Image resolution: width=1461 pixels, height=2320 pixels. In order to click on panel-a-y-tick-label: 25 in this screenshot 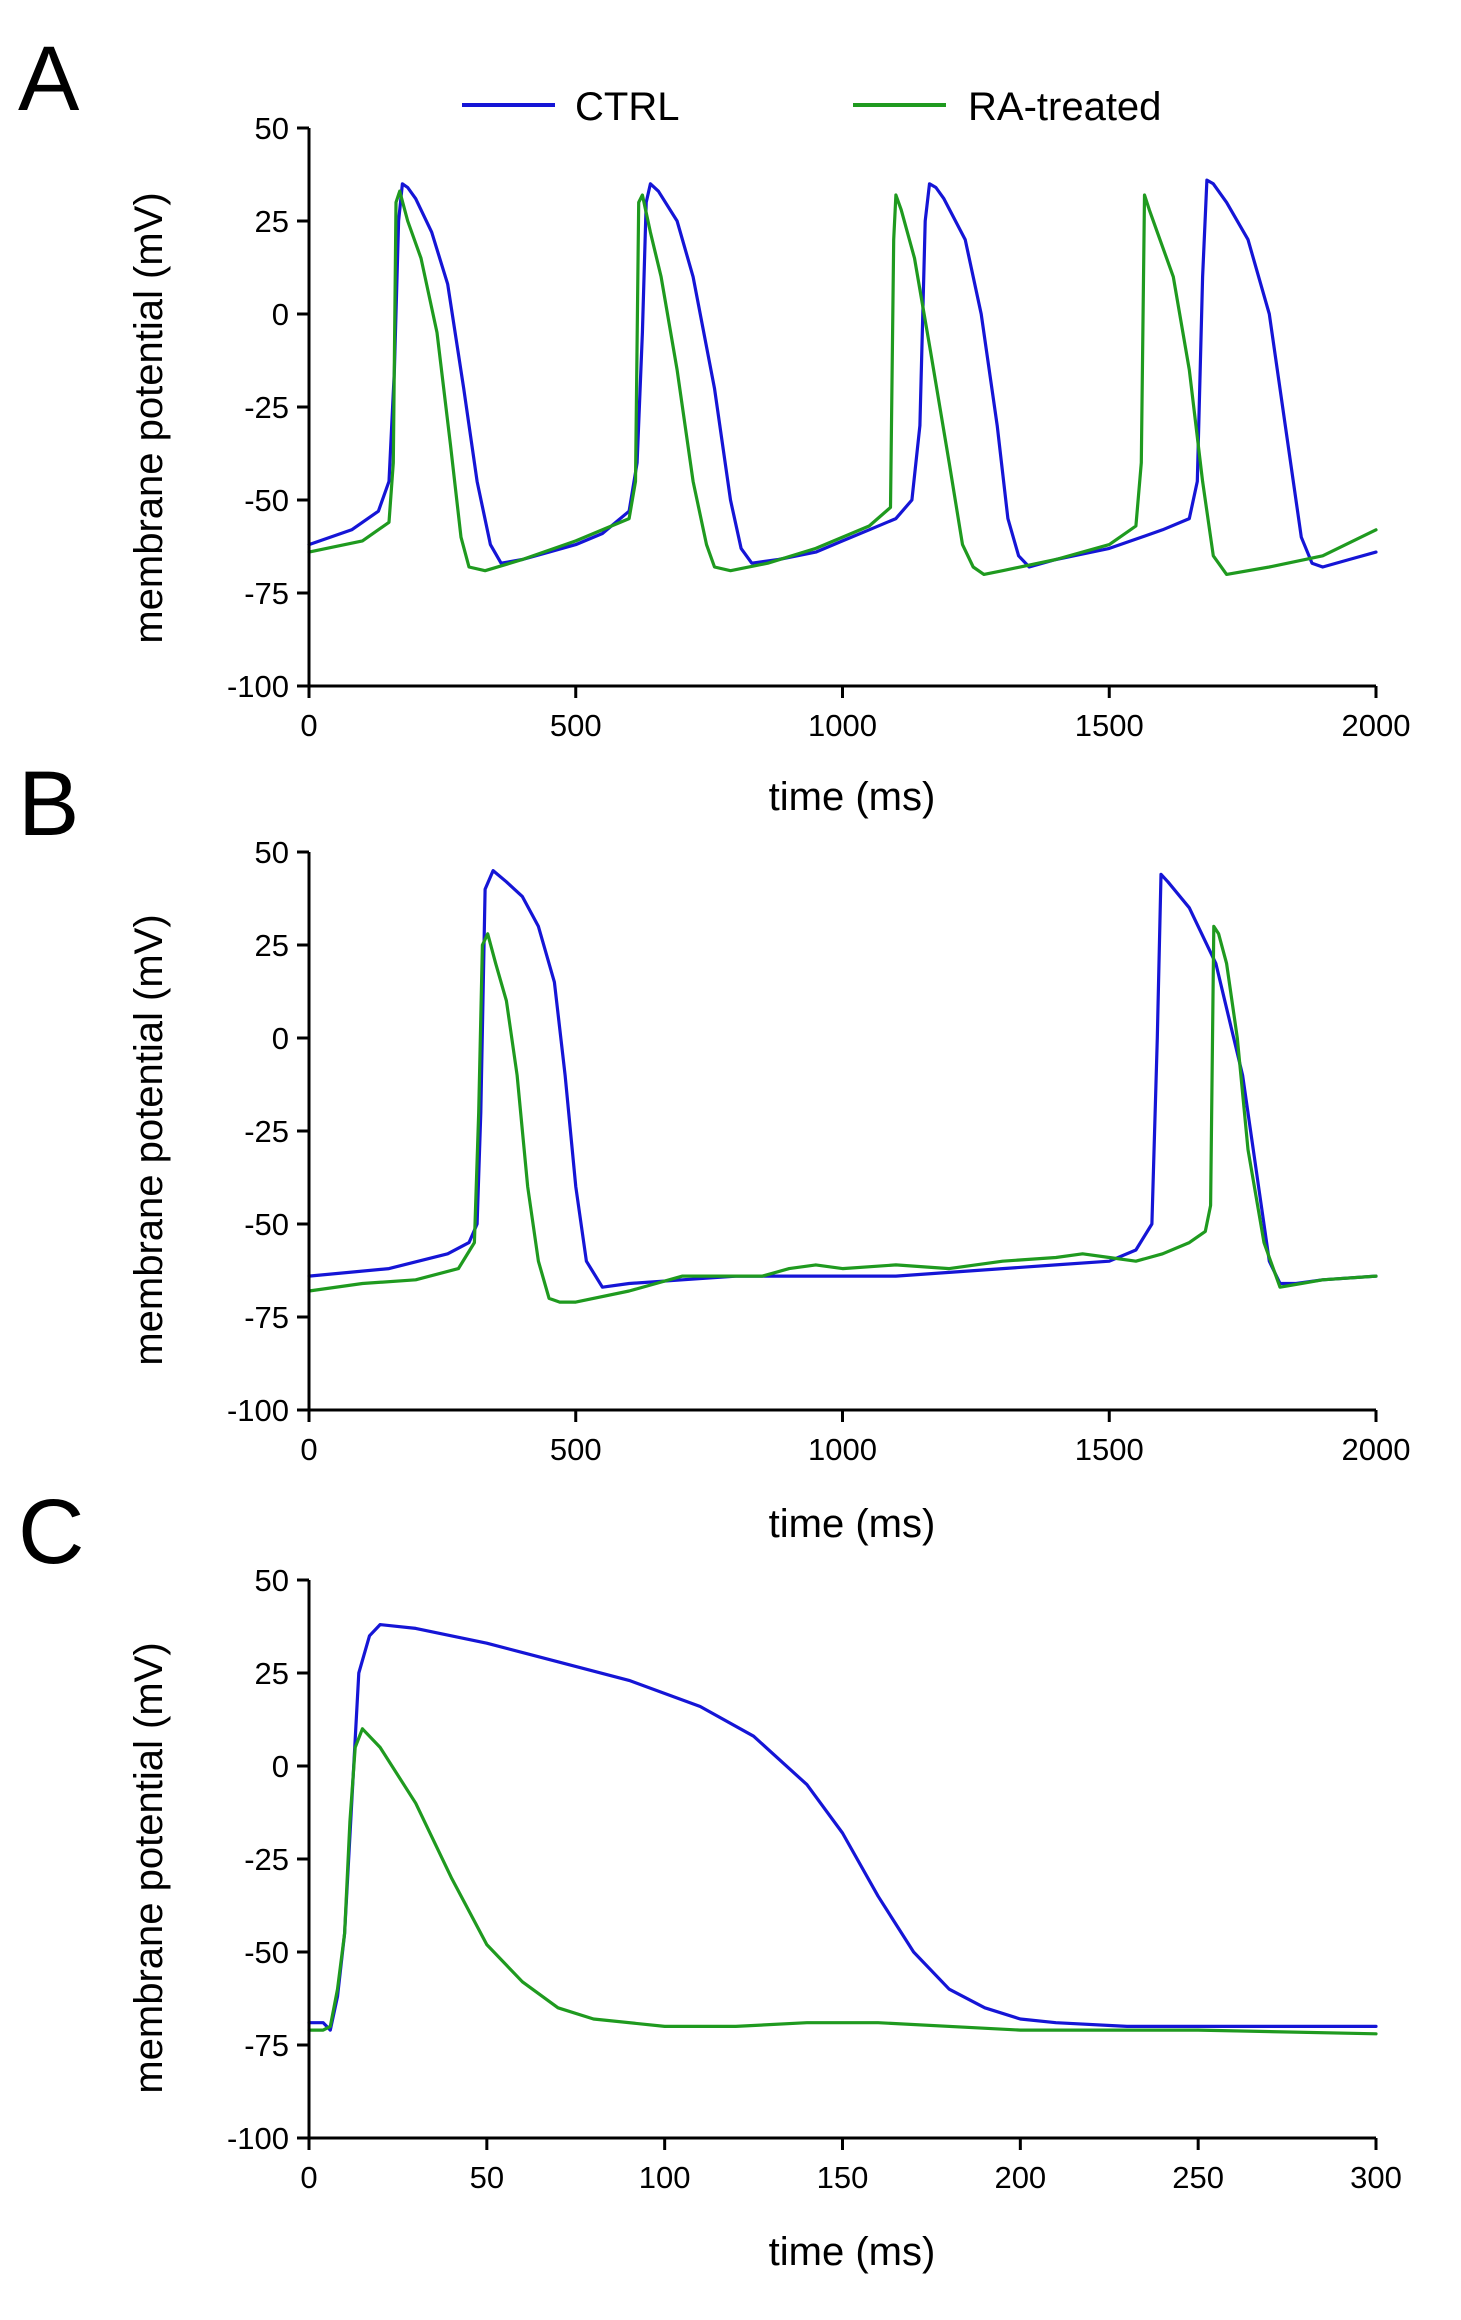, I will do `click(272, 221)`.